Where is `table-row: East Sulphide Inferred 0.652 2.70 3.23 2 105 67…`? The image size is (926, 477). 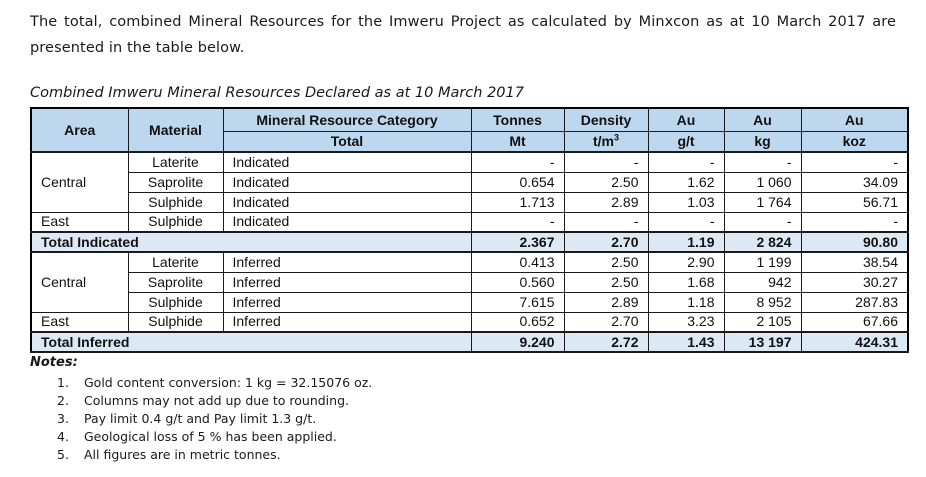
table-row: East Sulphide Inferred 0.652 2.70 3.23 2 105 67… is located at coordinates (469, 322).